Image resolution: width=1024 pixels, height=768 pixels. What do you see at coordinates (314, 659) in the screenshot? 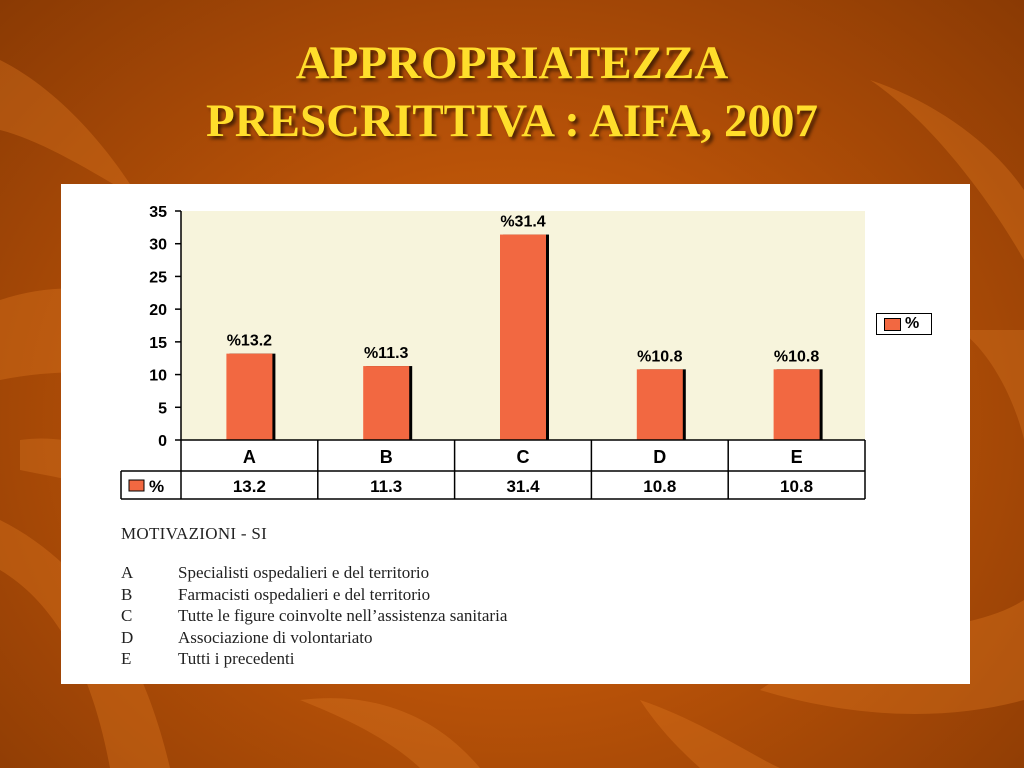
I see `motivation-item: E Tutti i precedenti` at bounding box center [314, 659].